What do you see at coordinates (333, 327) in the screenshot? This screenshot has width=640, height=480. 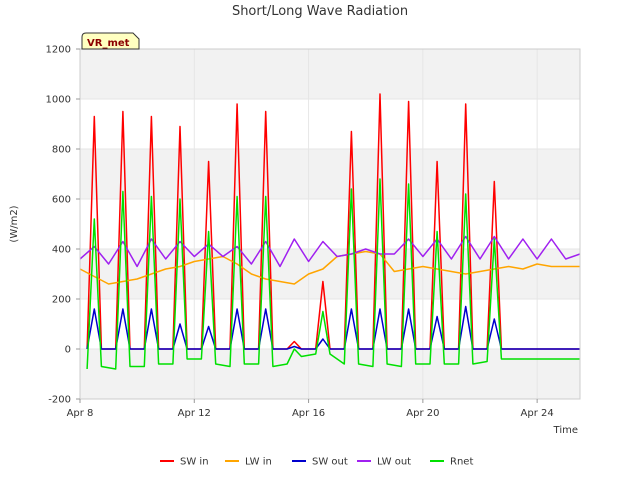 I see `series-line-sw-out` at bounding box center [333, 327].